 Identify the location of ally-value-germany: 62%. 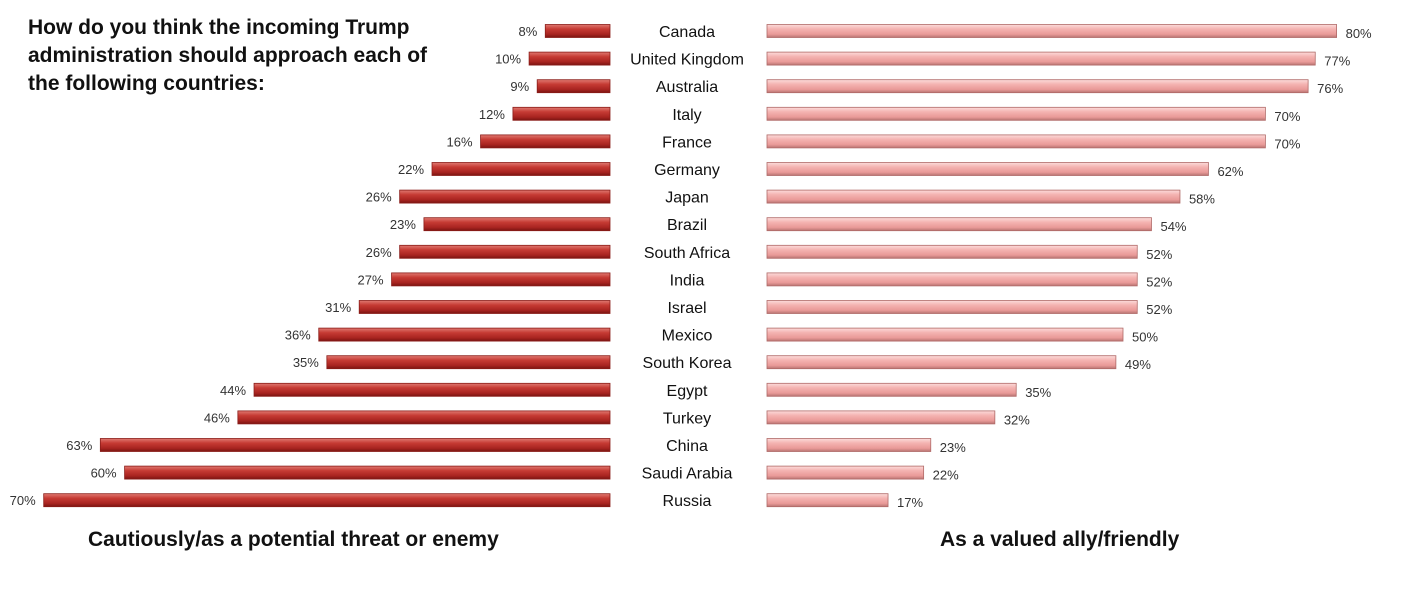
(1230, 171).